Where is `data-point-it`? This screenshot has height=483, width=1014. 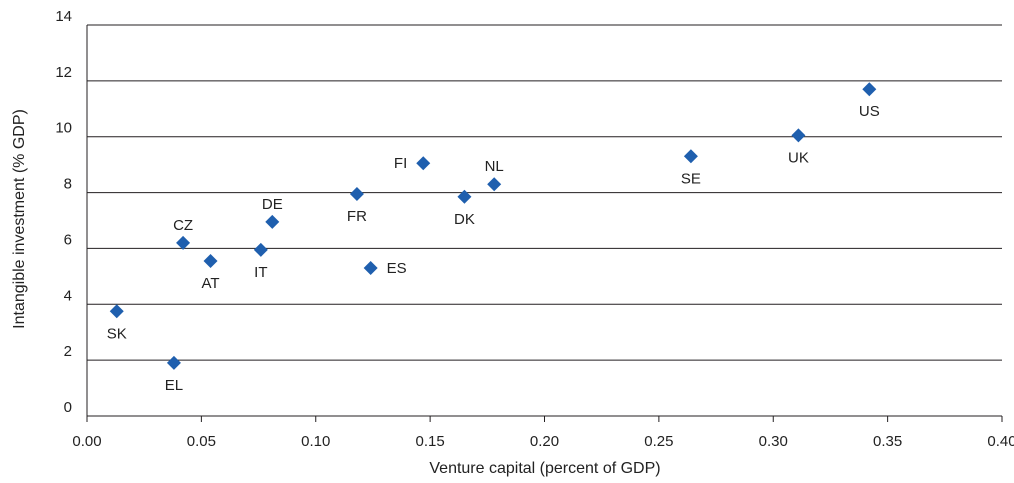
data-point-it is located at coordinates (260, 249).